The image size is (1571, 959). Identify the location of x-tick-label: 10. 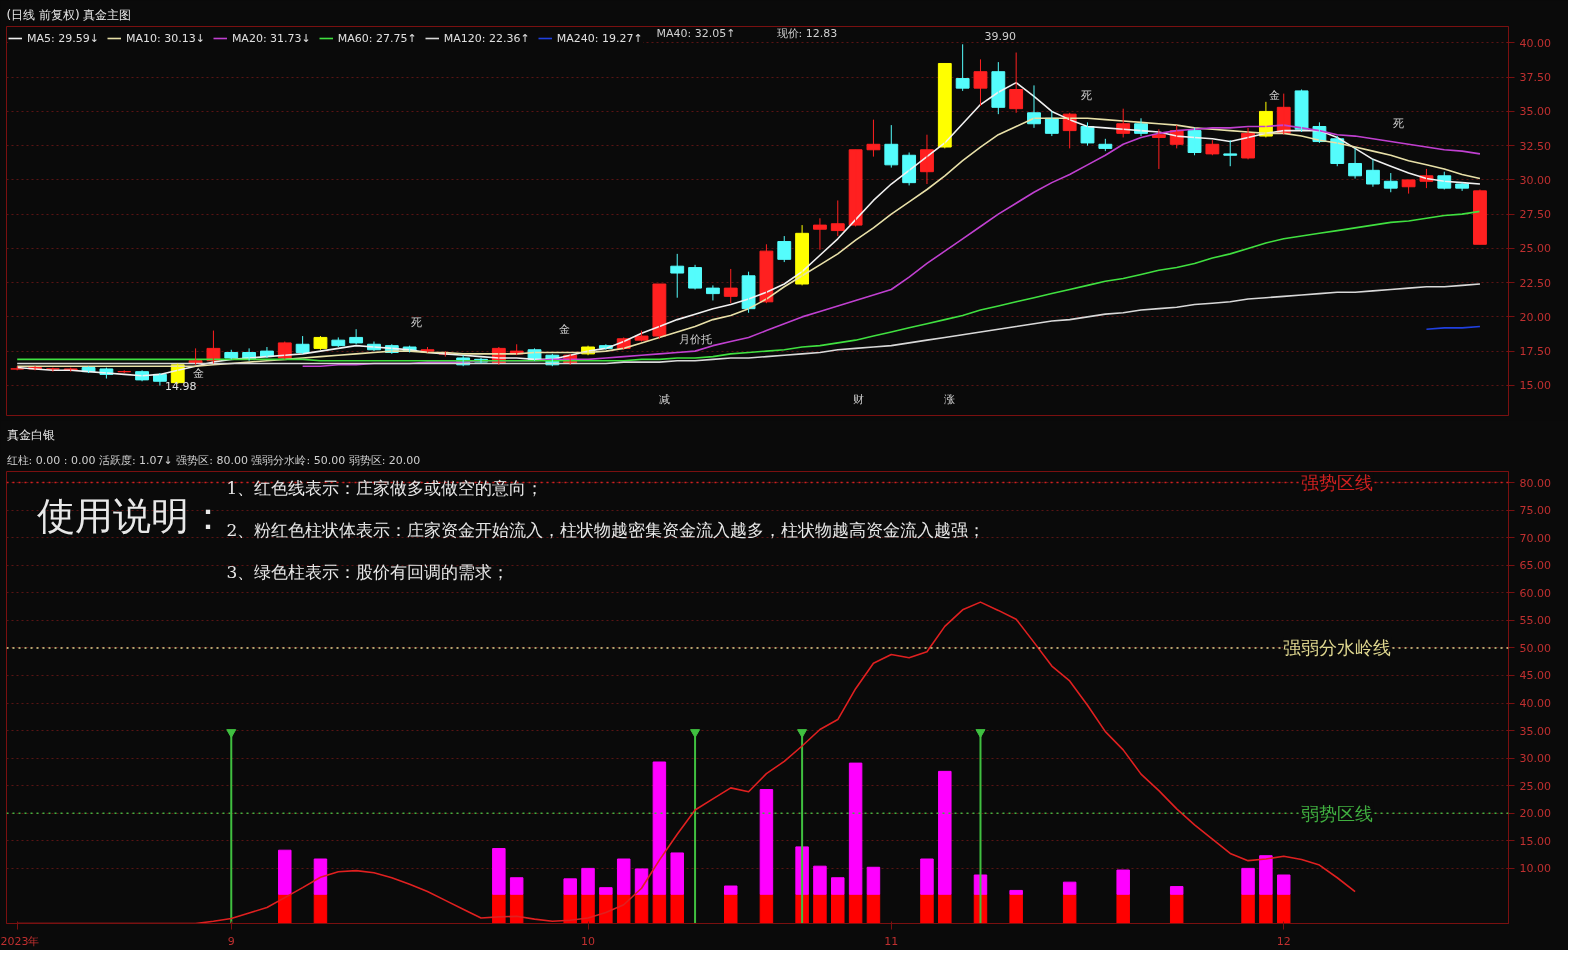
(588, 941).